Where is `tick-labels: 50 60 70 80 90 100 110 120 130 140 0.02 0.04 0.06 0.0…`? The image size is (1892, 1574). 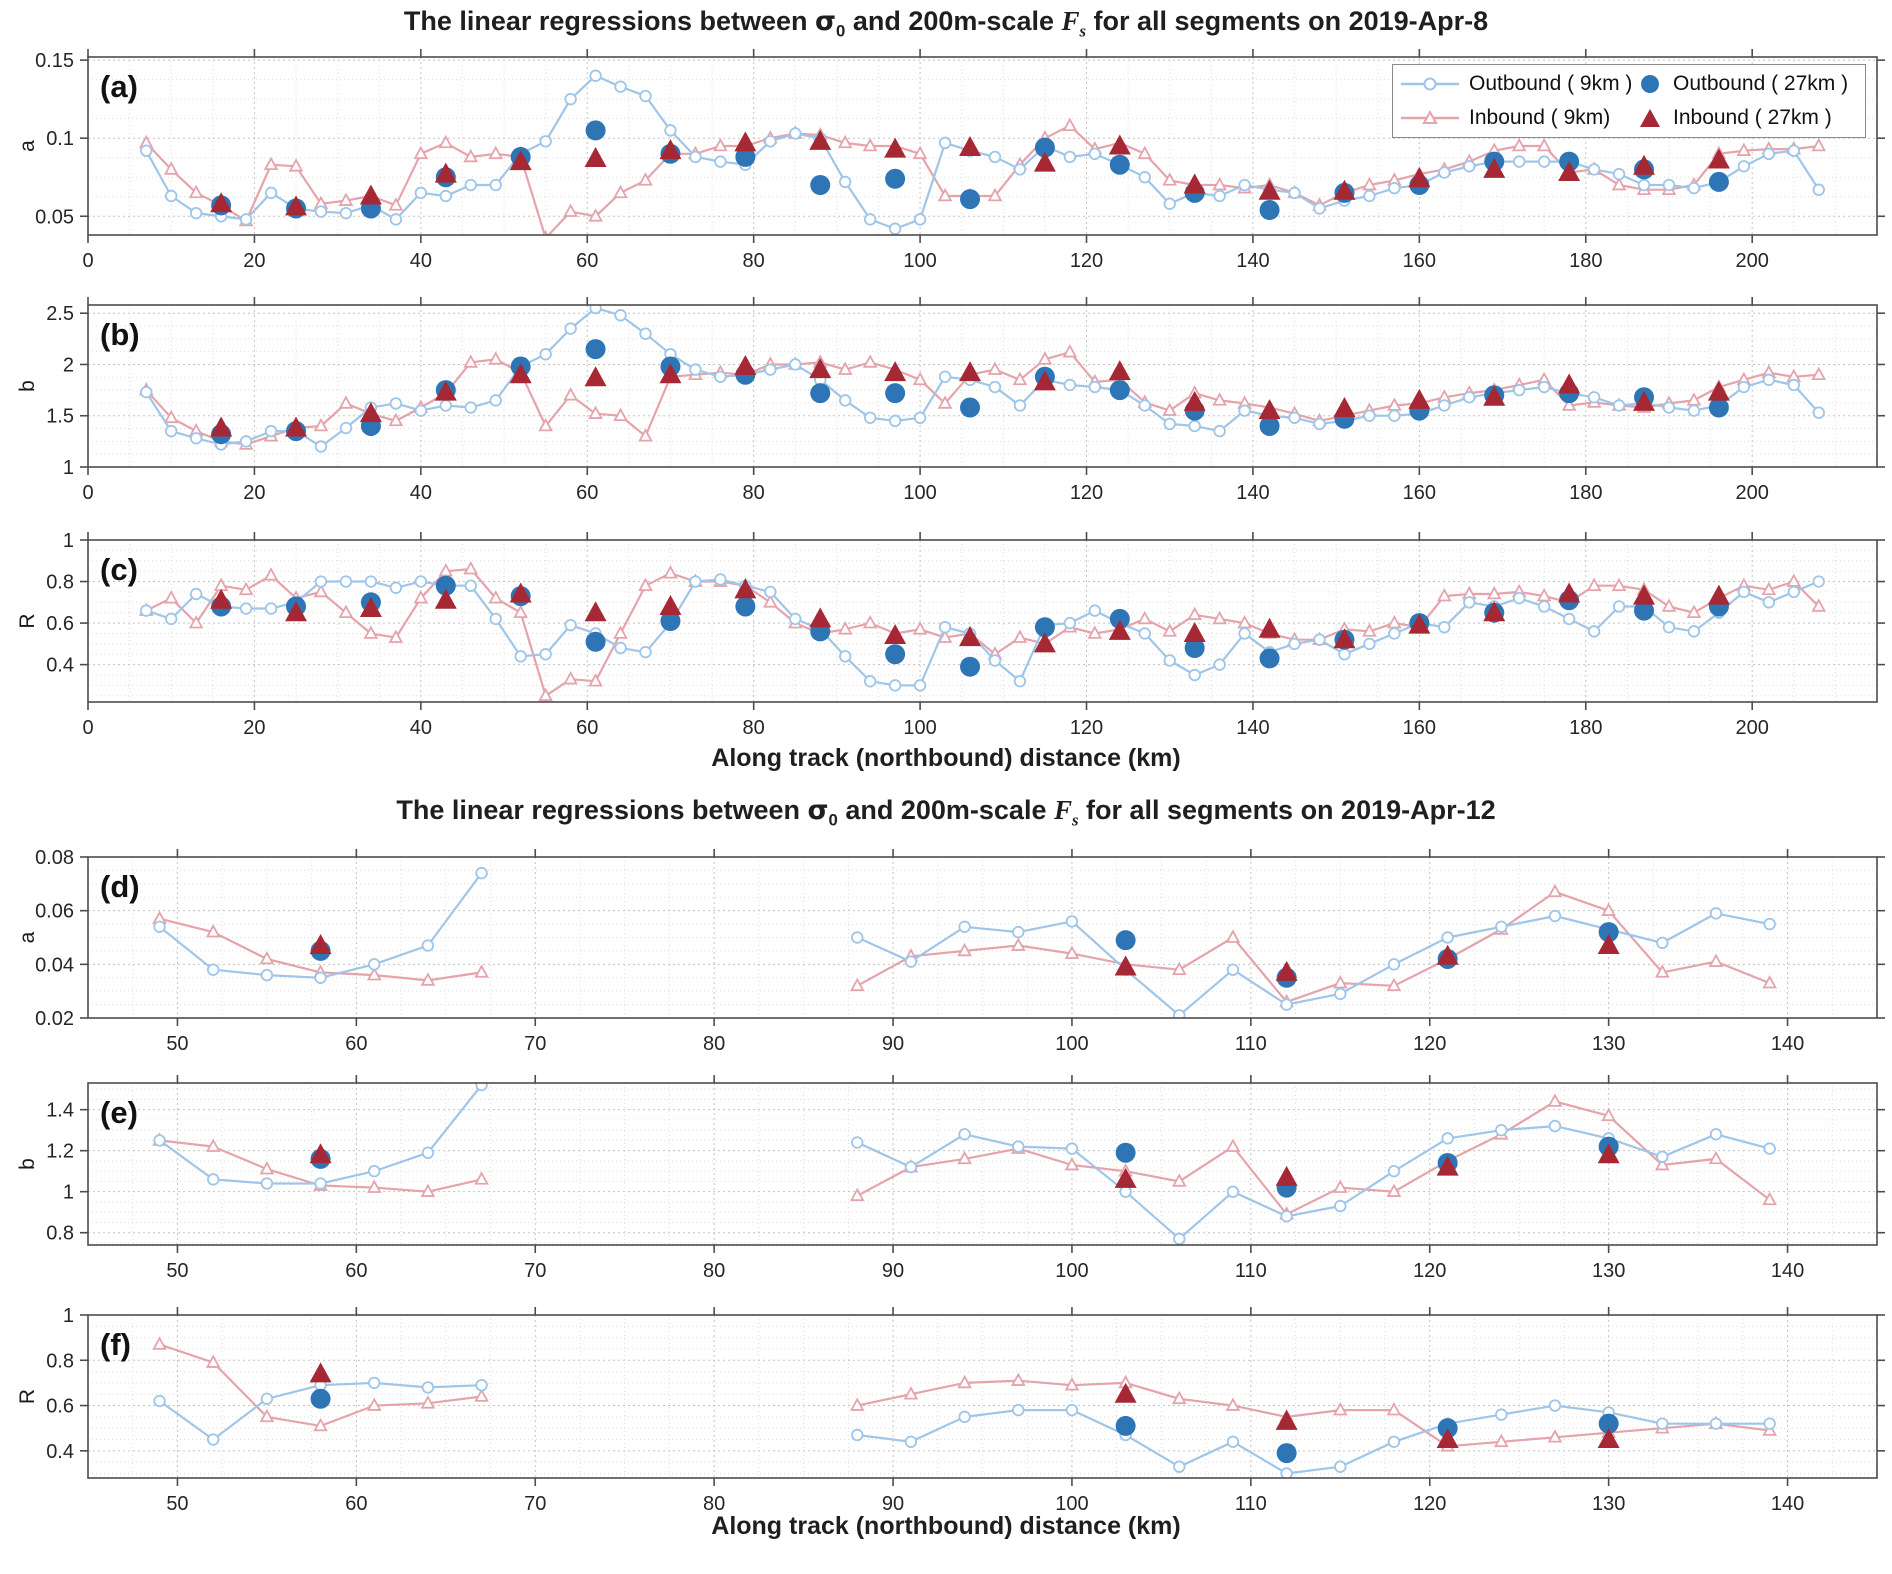 tick-labels: 50 60 70 80 90 100 110 120 130 140 0.02 0.04 0.06 0.0… is located at coordinates (919, 951).